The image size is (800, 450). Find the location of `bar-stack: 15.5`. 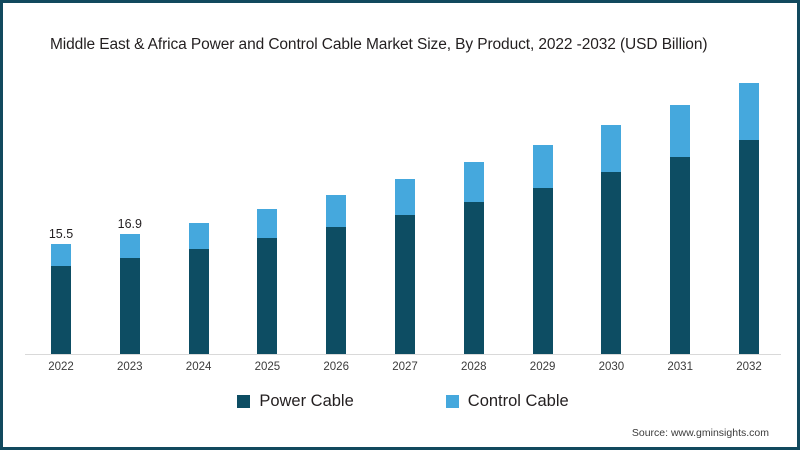

bar-stack: 15.5 is located at coordinates (61, 291).